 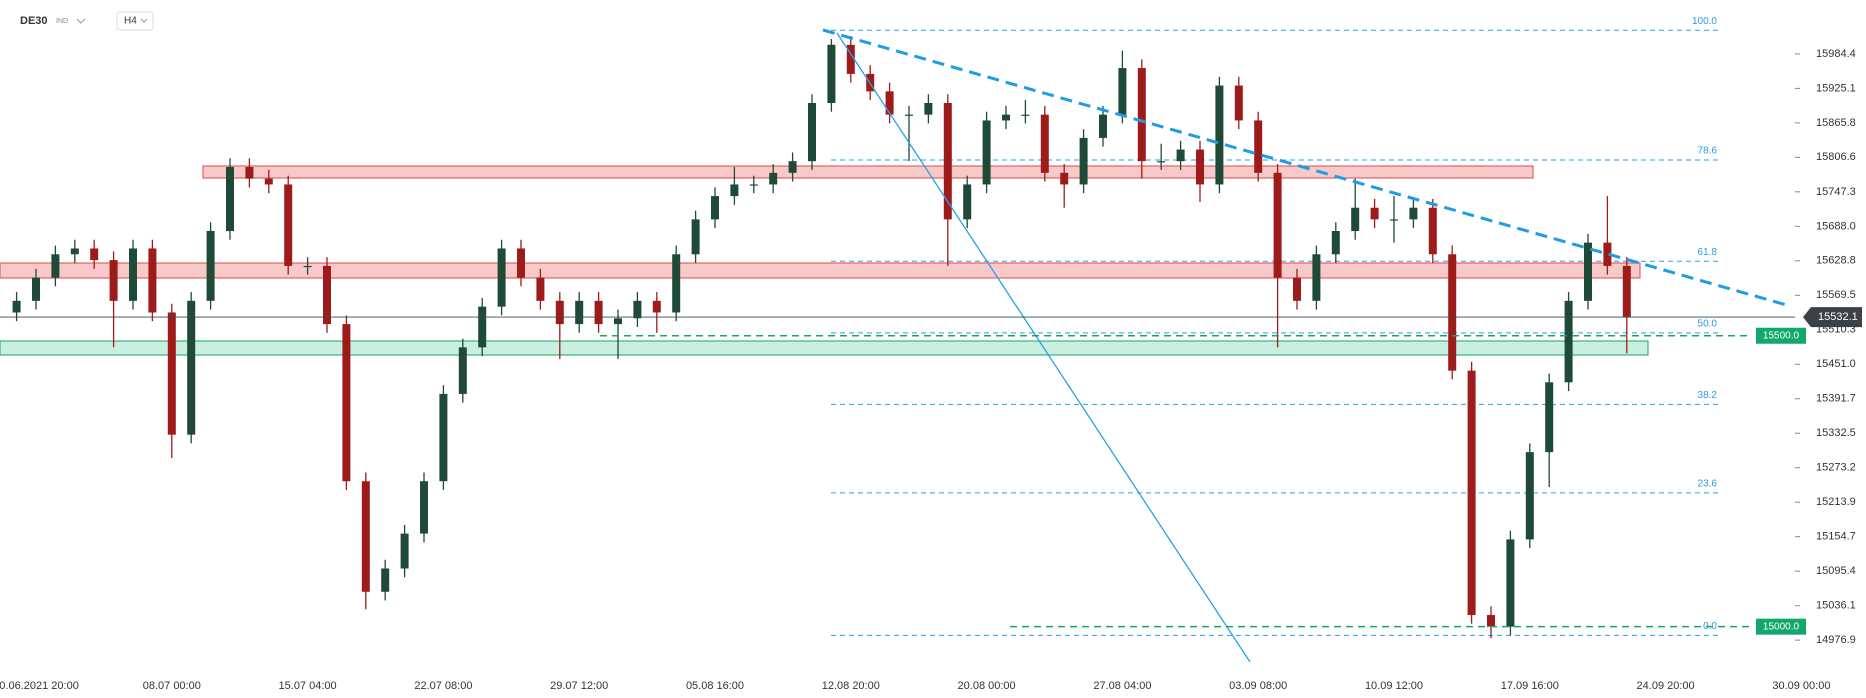 What do you see at coordinates (1832, 317) in the screenshot?
I see `current-price-tag` at bounding box center [1832, 317].